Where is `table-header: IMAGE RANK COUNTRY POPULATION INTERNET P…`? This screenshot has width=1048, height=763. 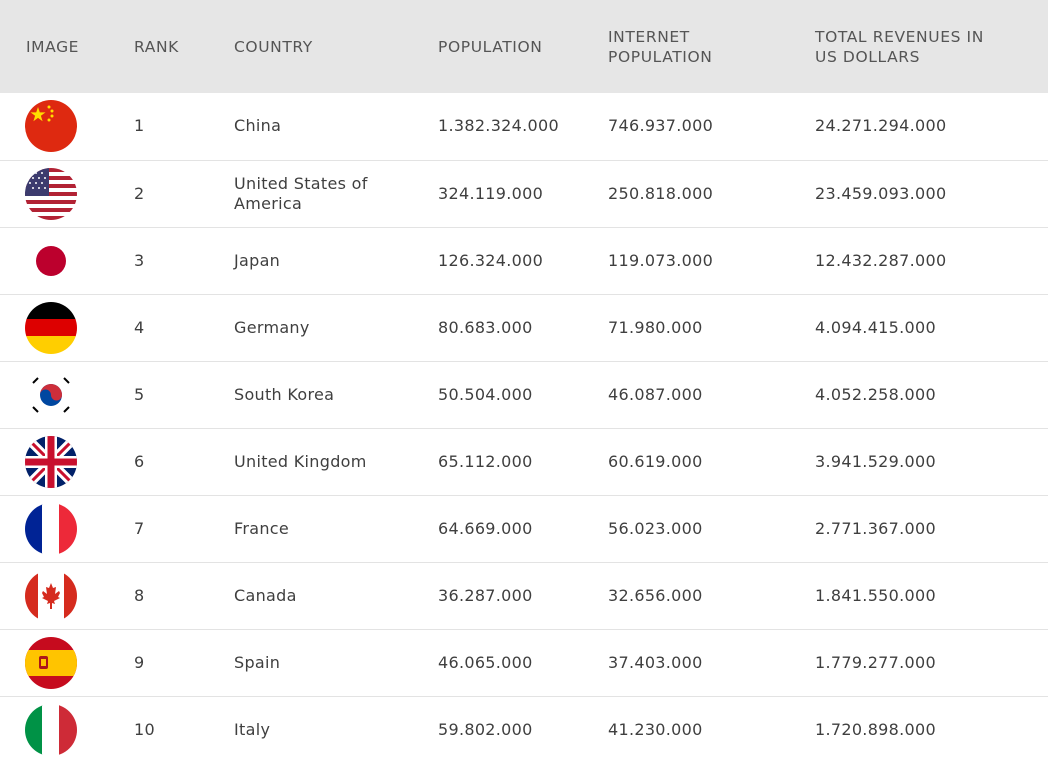 table-header: IMAGE RANK COUNTRY POPULATION INTERNET P… is located at coordinates (524, 46).